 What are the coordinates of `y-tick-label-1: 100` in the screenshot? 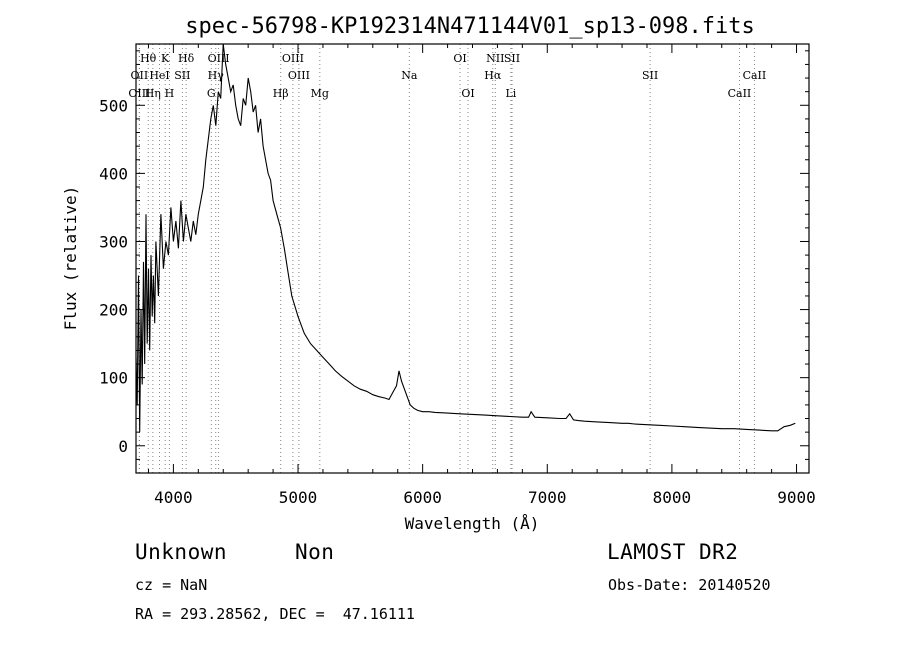 It's located at (113, 378).